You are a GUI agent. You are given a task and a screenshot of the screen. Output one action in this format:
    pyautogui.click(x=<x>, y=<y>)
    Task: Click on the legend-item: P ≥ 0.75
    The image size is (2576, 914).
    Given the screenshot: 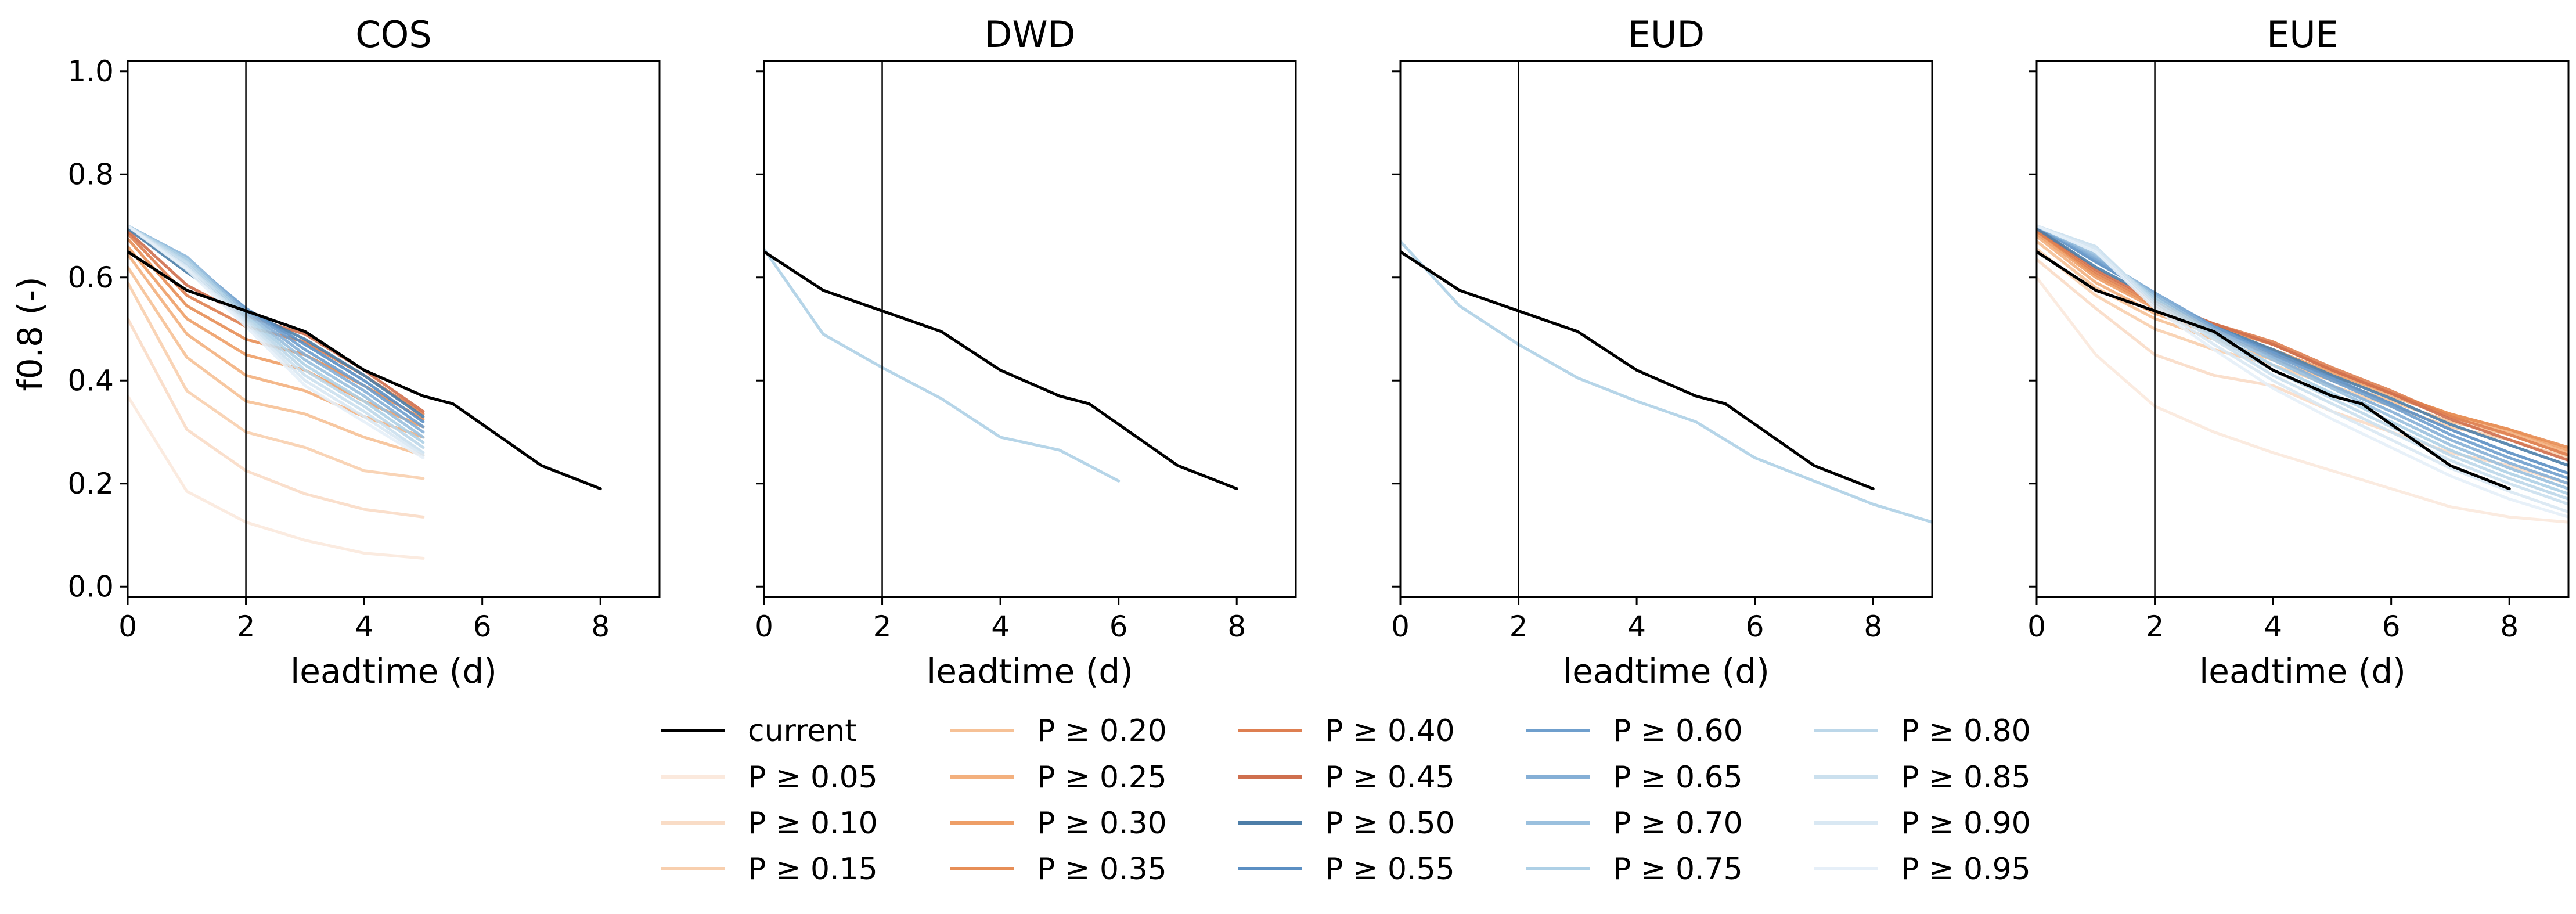 What is the action you would take?
    pyautogui.click(x=1634, y=869)
    